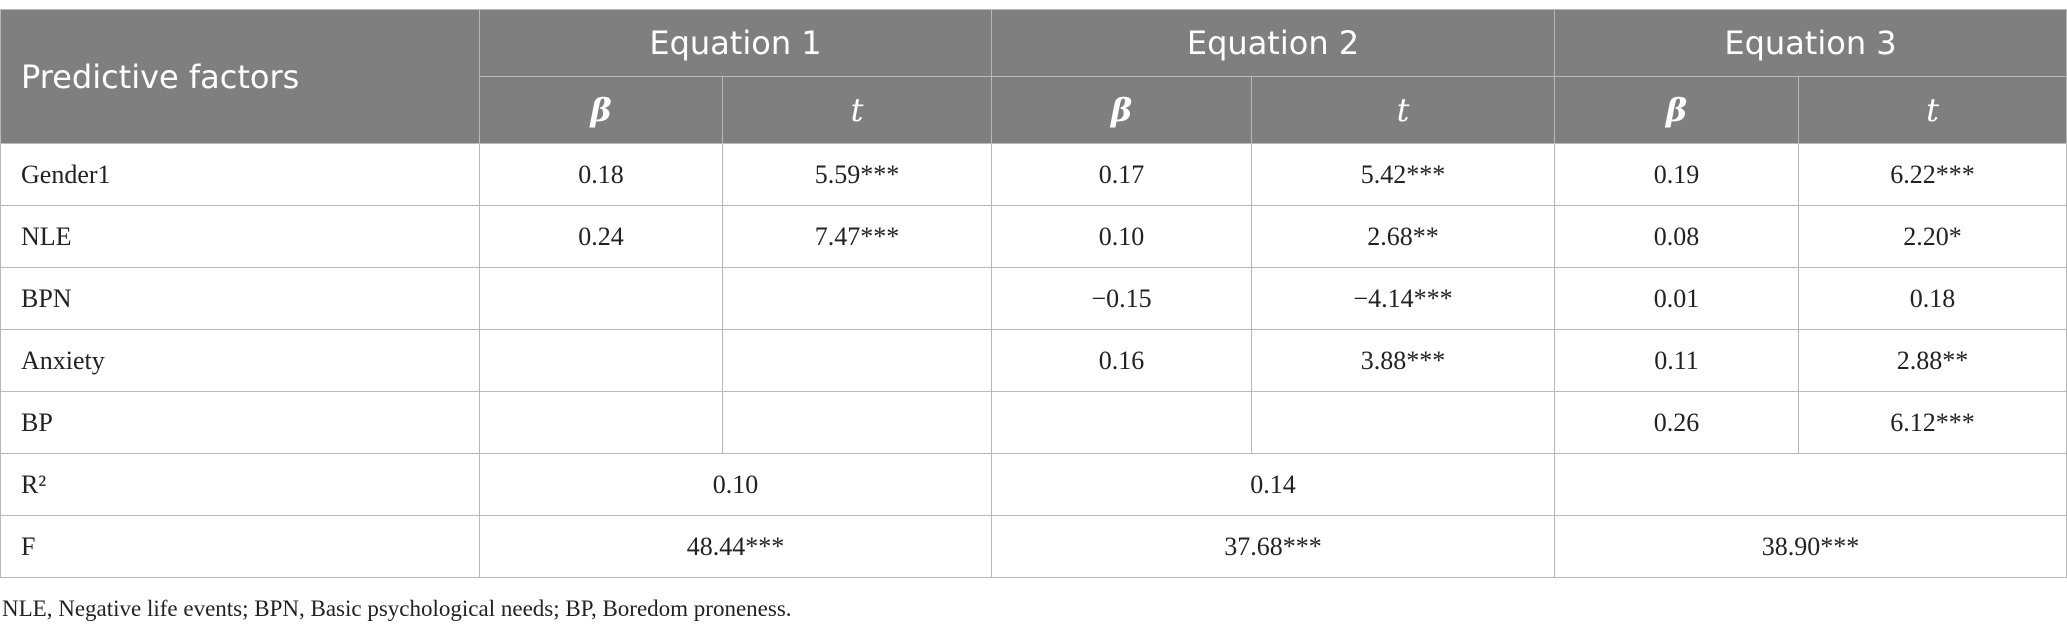 The width and height of the screenshot is (2067, 635). What do you see at coordinates (240, 76) in the screenshot?
I see `header-cell: Predictive factors` at bounding box center [240, 76].